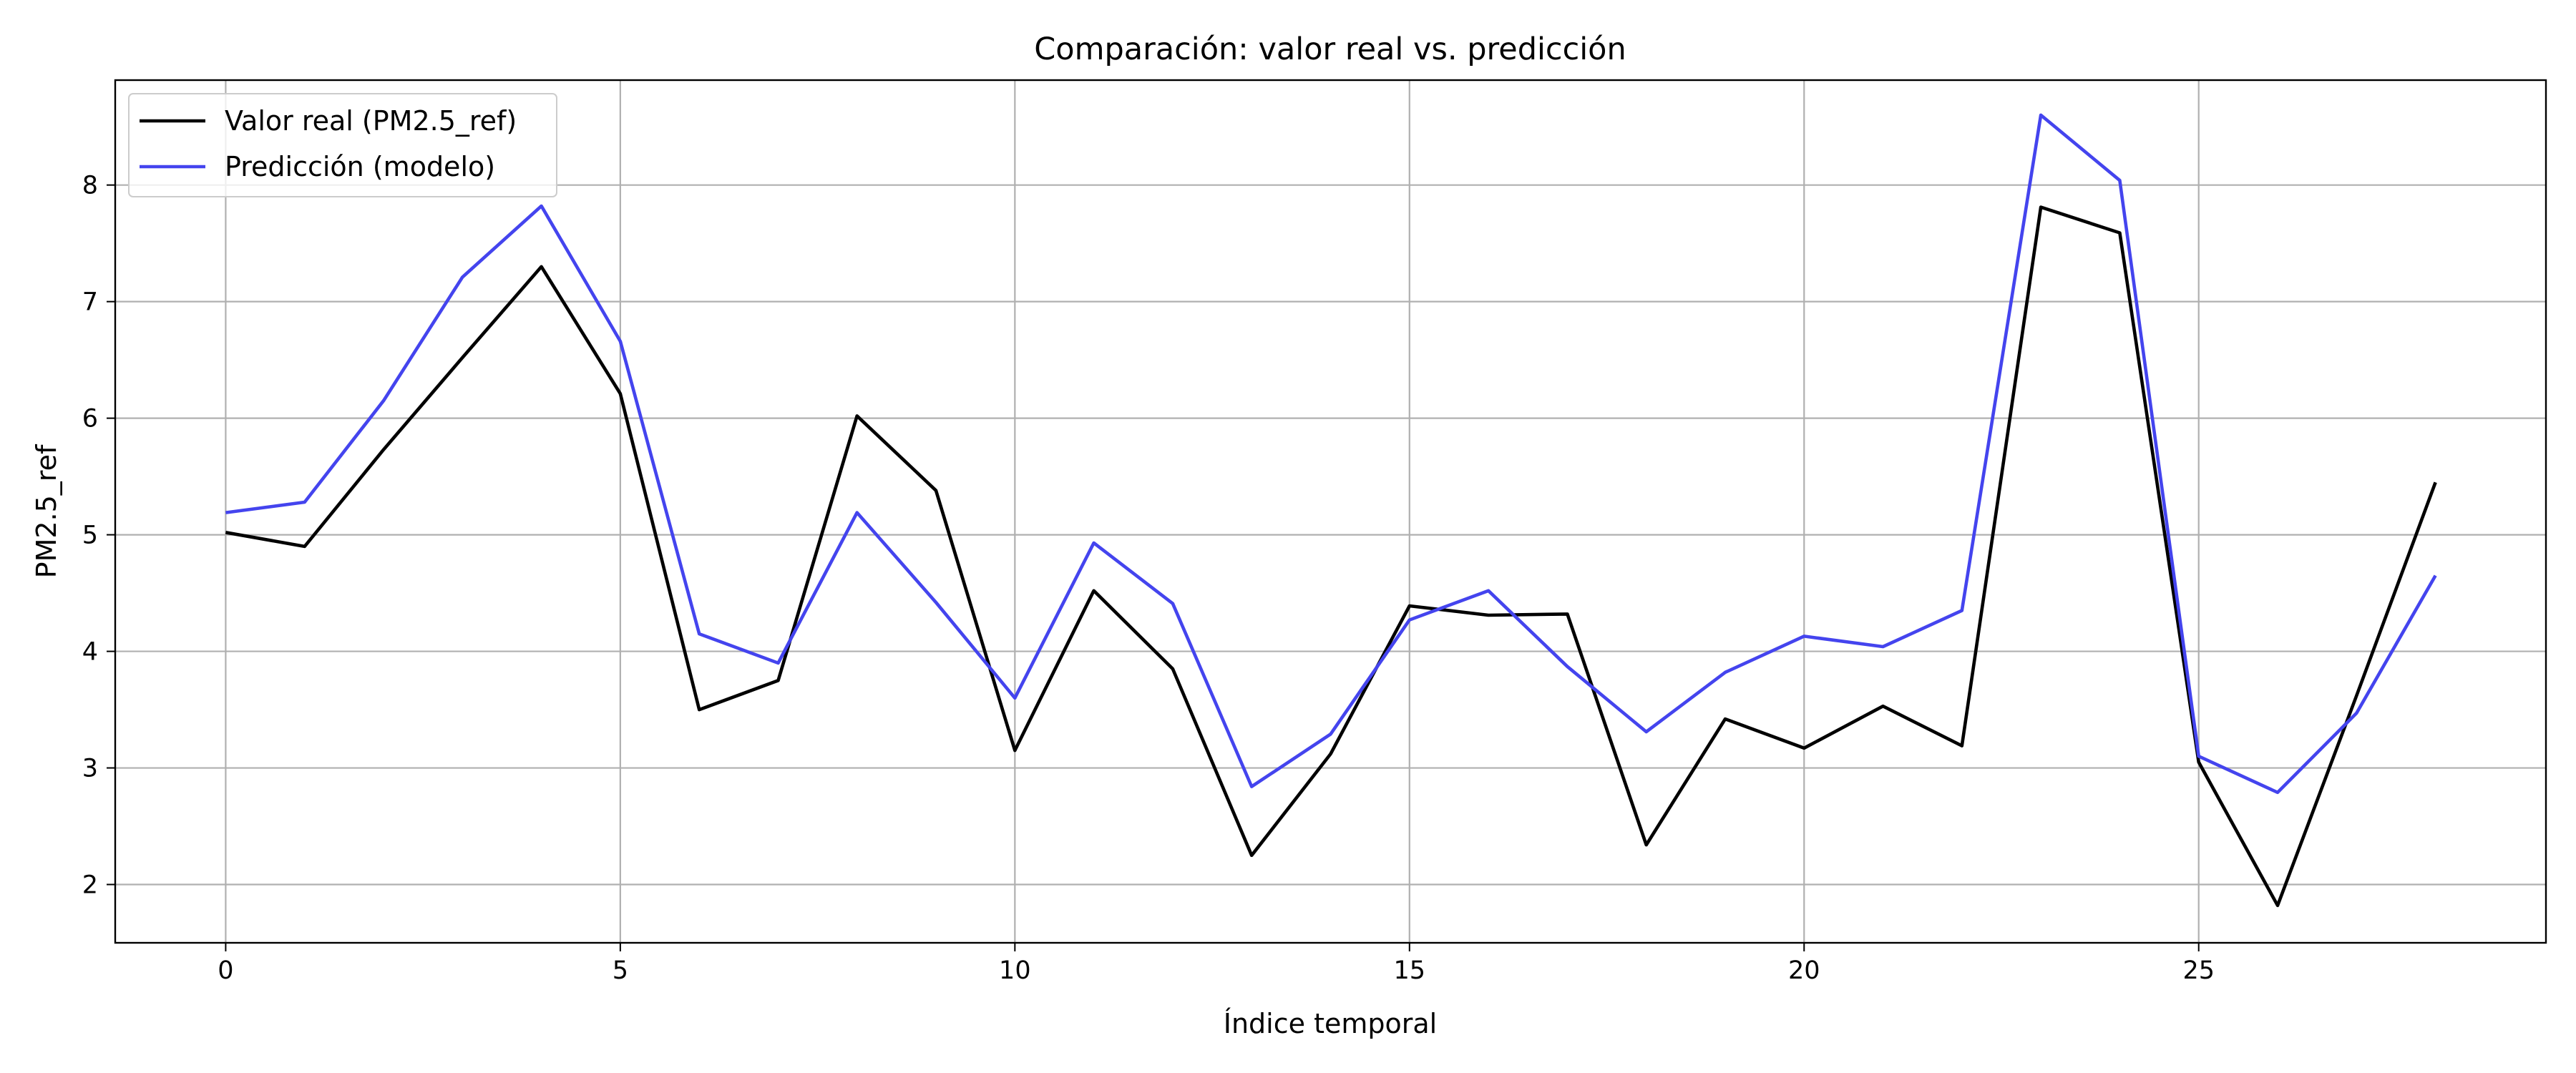 The height and width of the screenshot is (1073, 2576). I want to click on x-tick-label: 15, so click(1410, 970).